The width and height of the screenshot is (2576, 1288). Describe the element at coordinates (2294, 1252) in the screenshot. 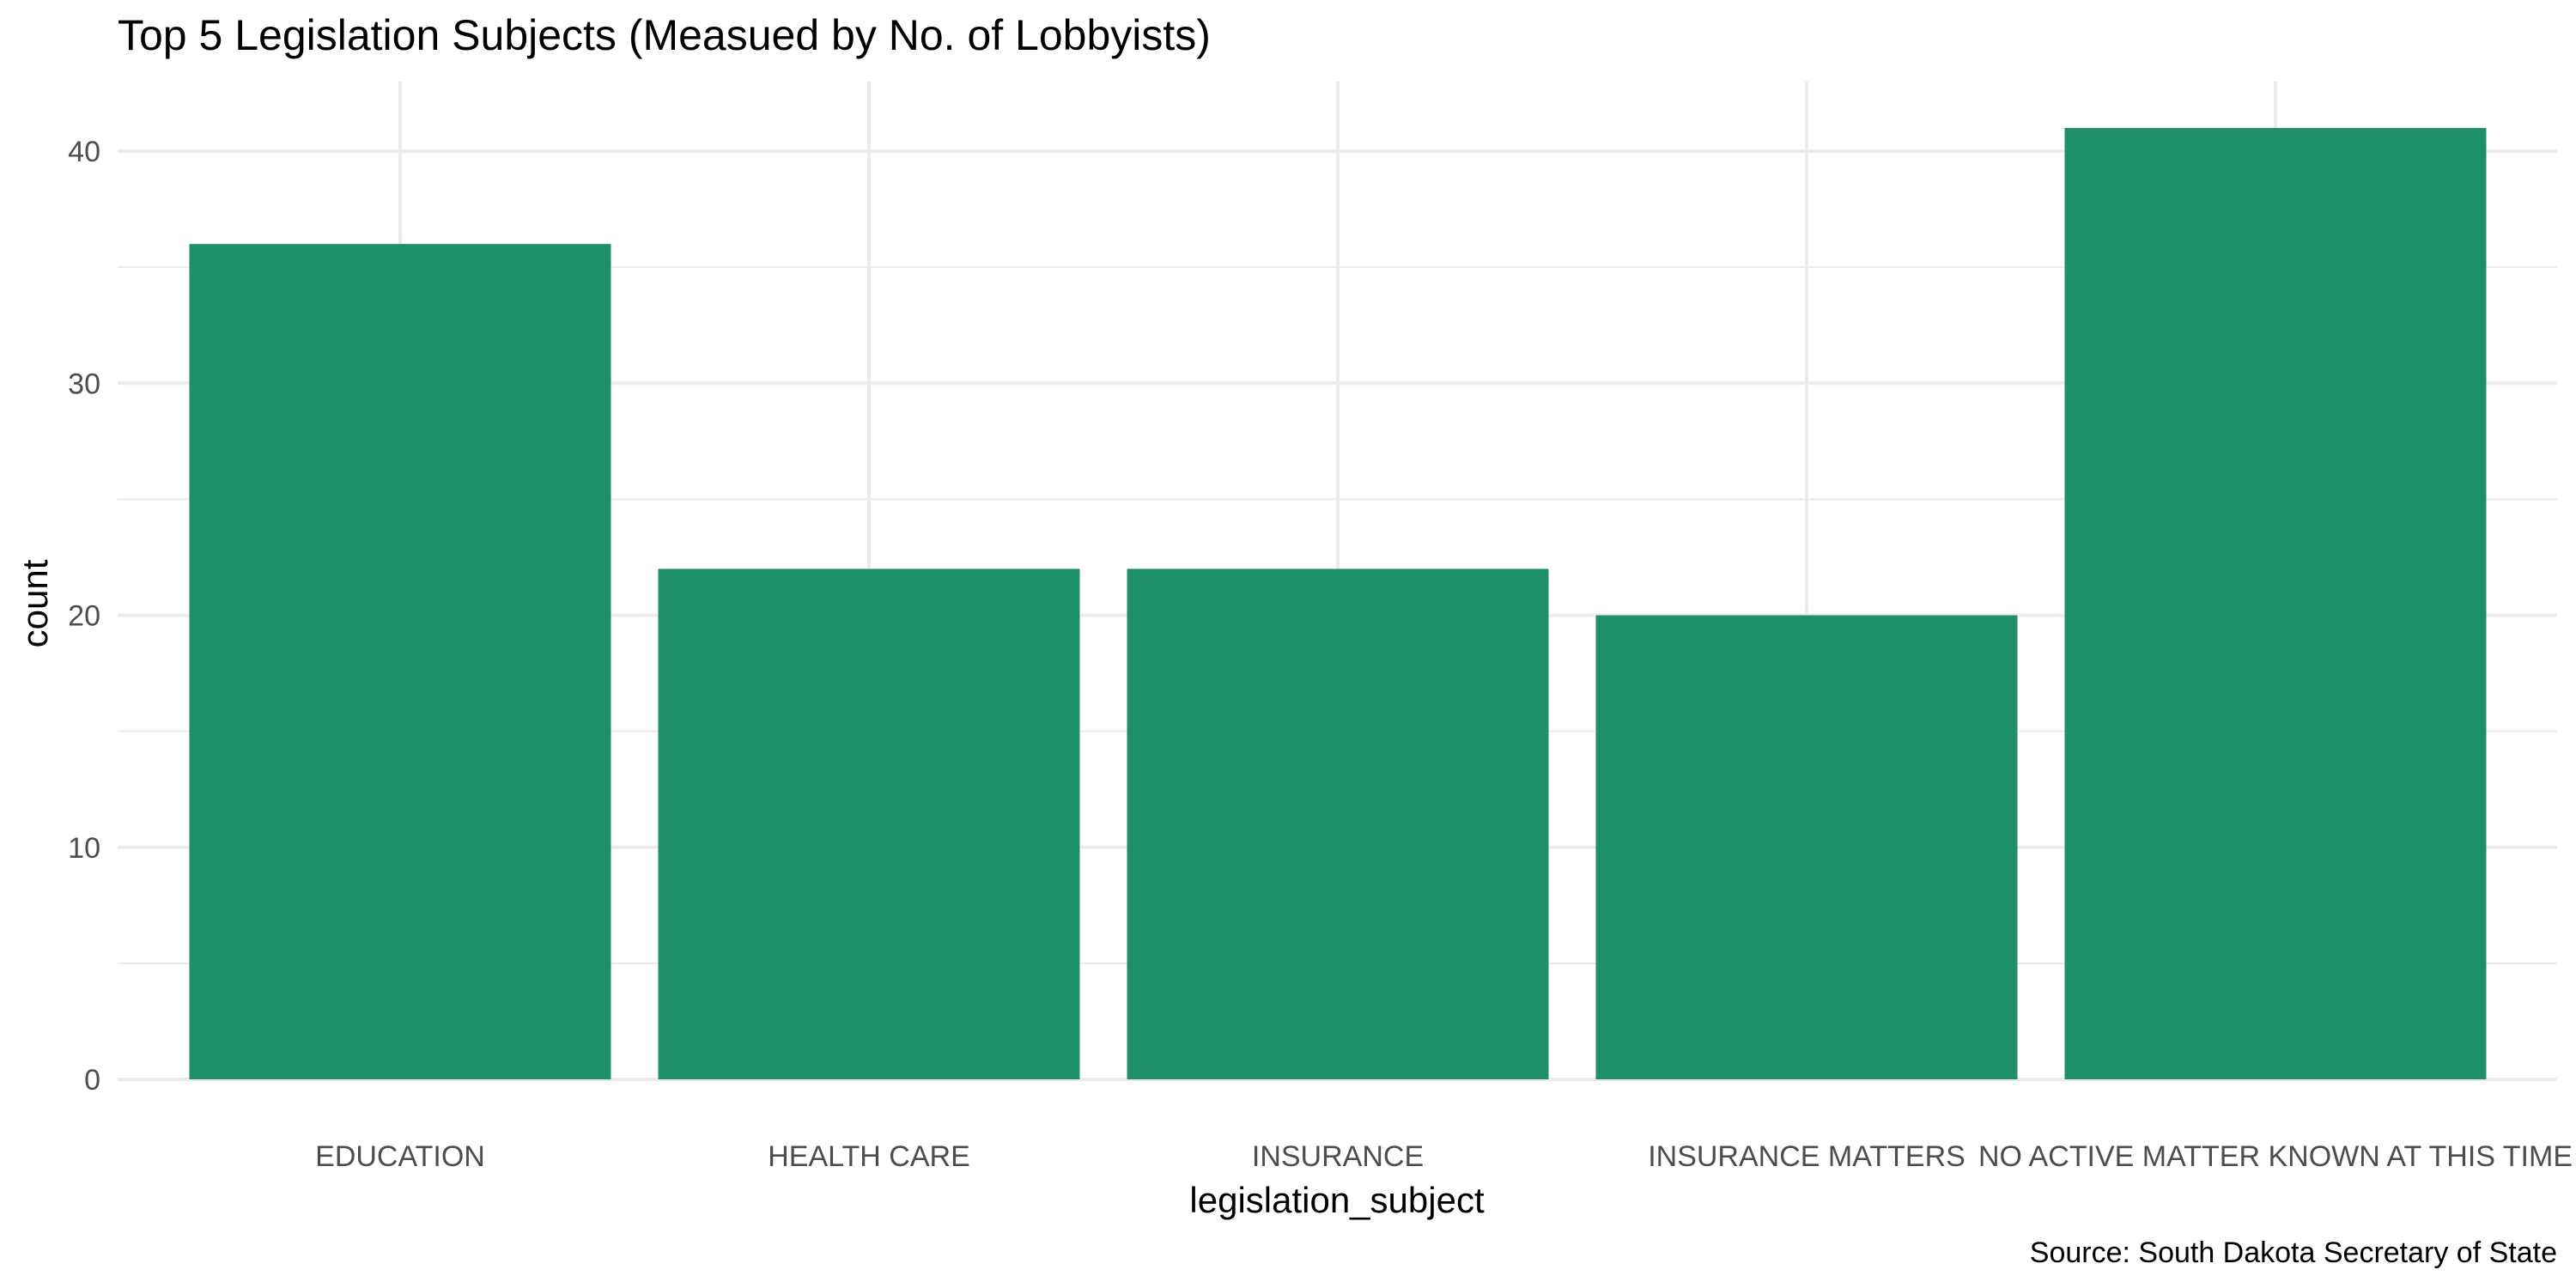

I see `chart-caption: Source: South Dakota Secretary of State` at that location.